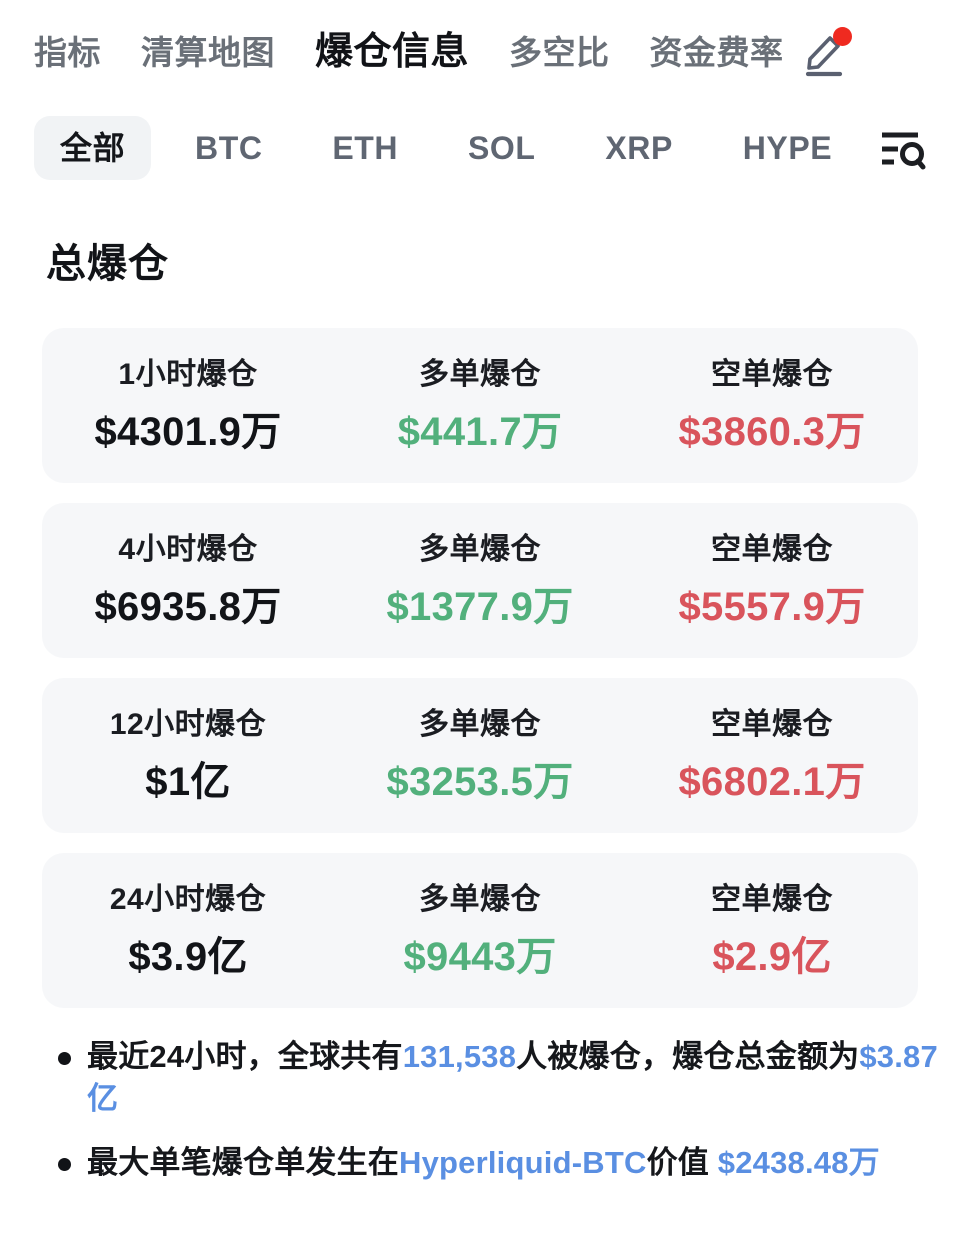 Image resolution: width=960 pixels, height=1234 pixels. I want to click on long-value: $3253.5万, so click(480, 781).